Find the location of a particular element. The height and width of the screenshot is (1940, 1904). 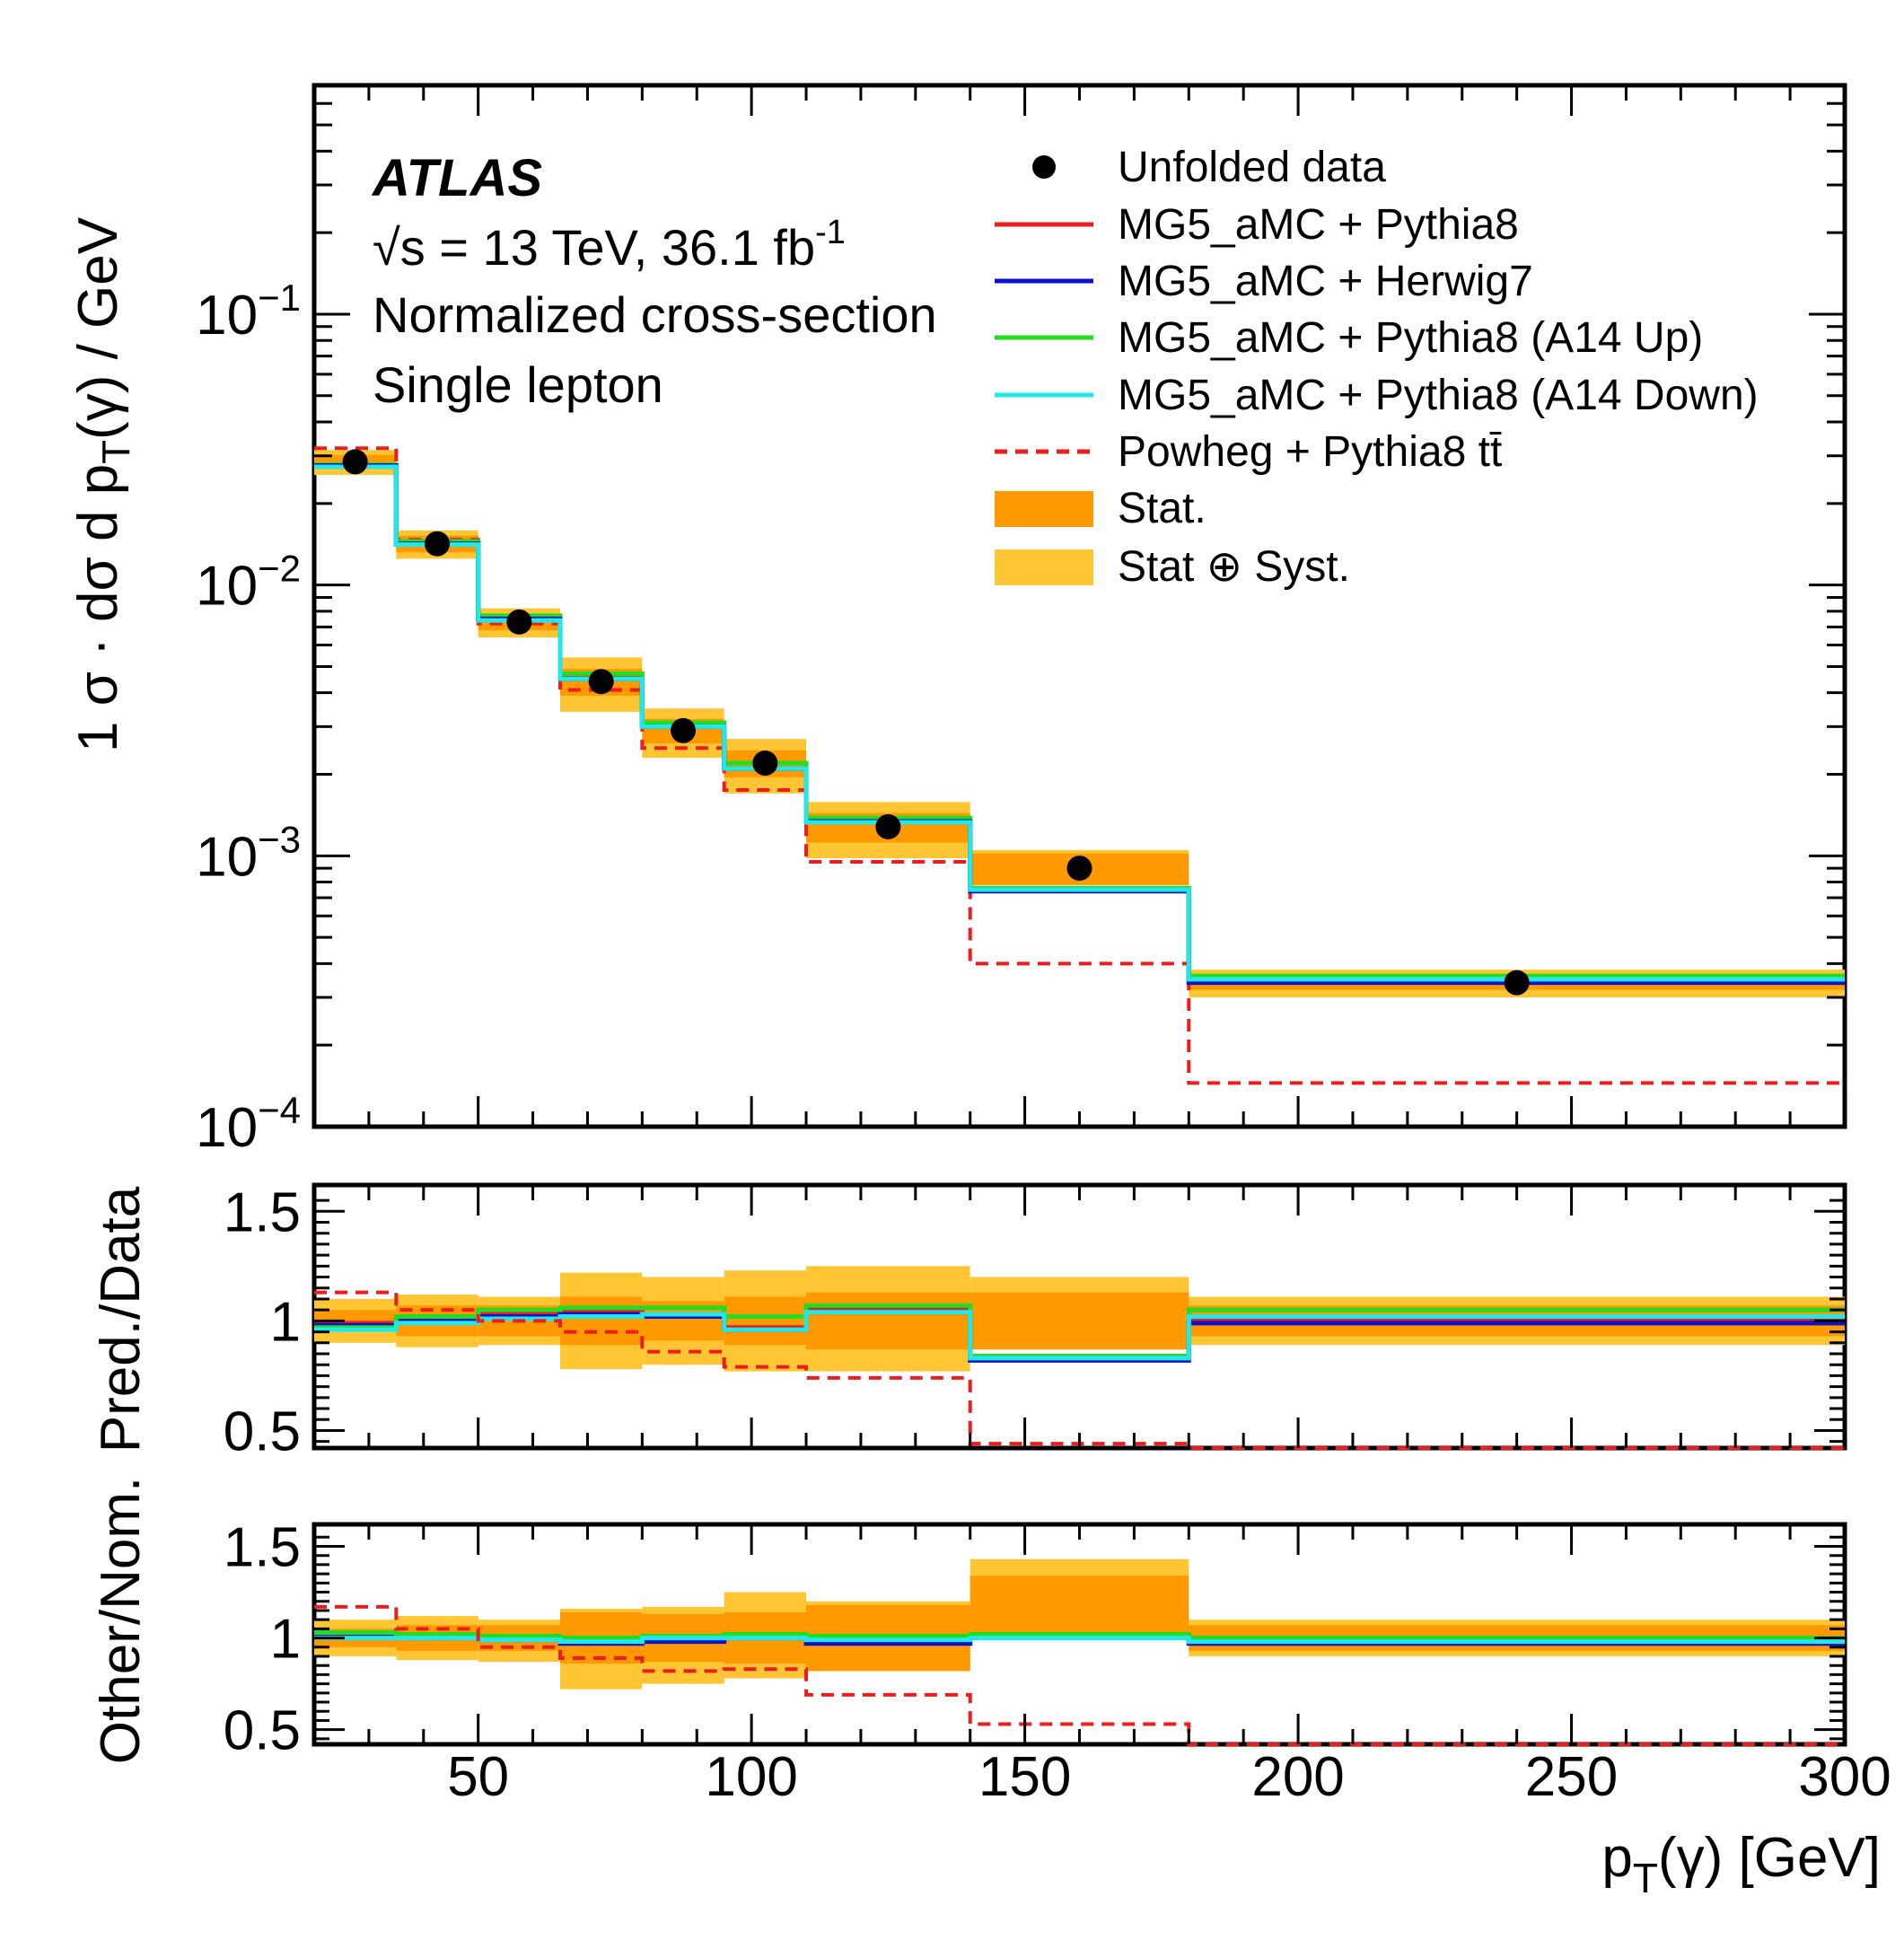

x-axis-title: pT(γ) [GeV] is located at coordinates (1741, 1864).